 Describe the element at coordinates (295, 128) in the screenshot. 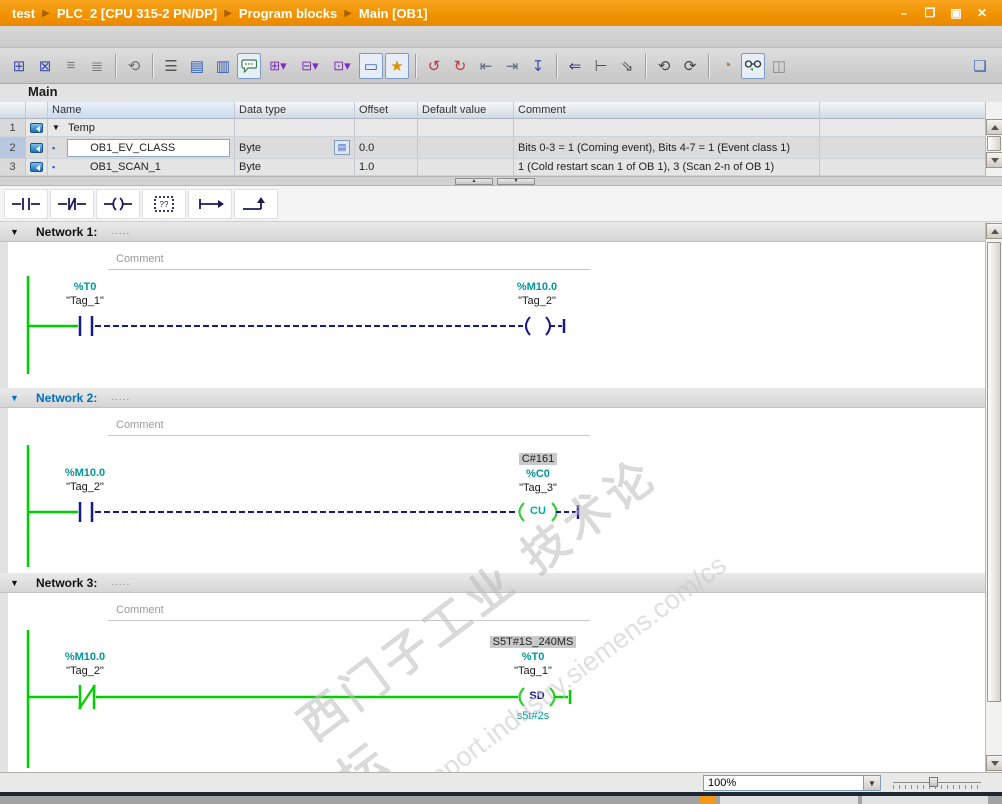

I see `data-type-cell` at that location.